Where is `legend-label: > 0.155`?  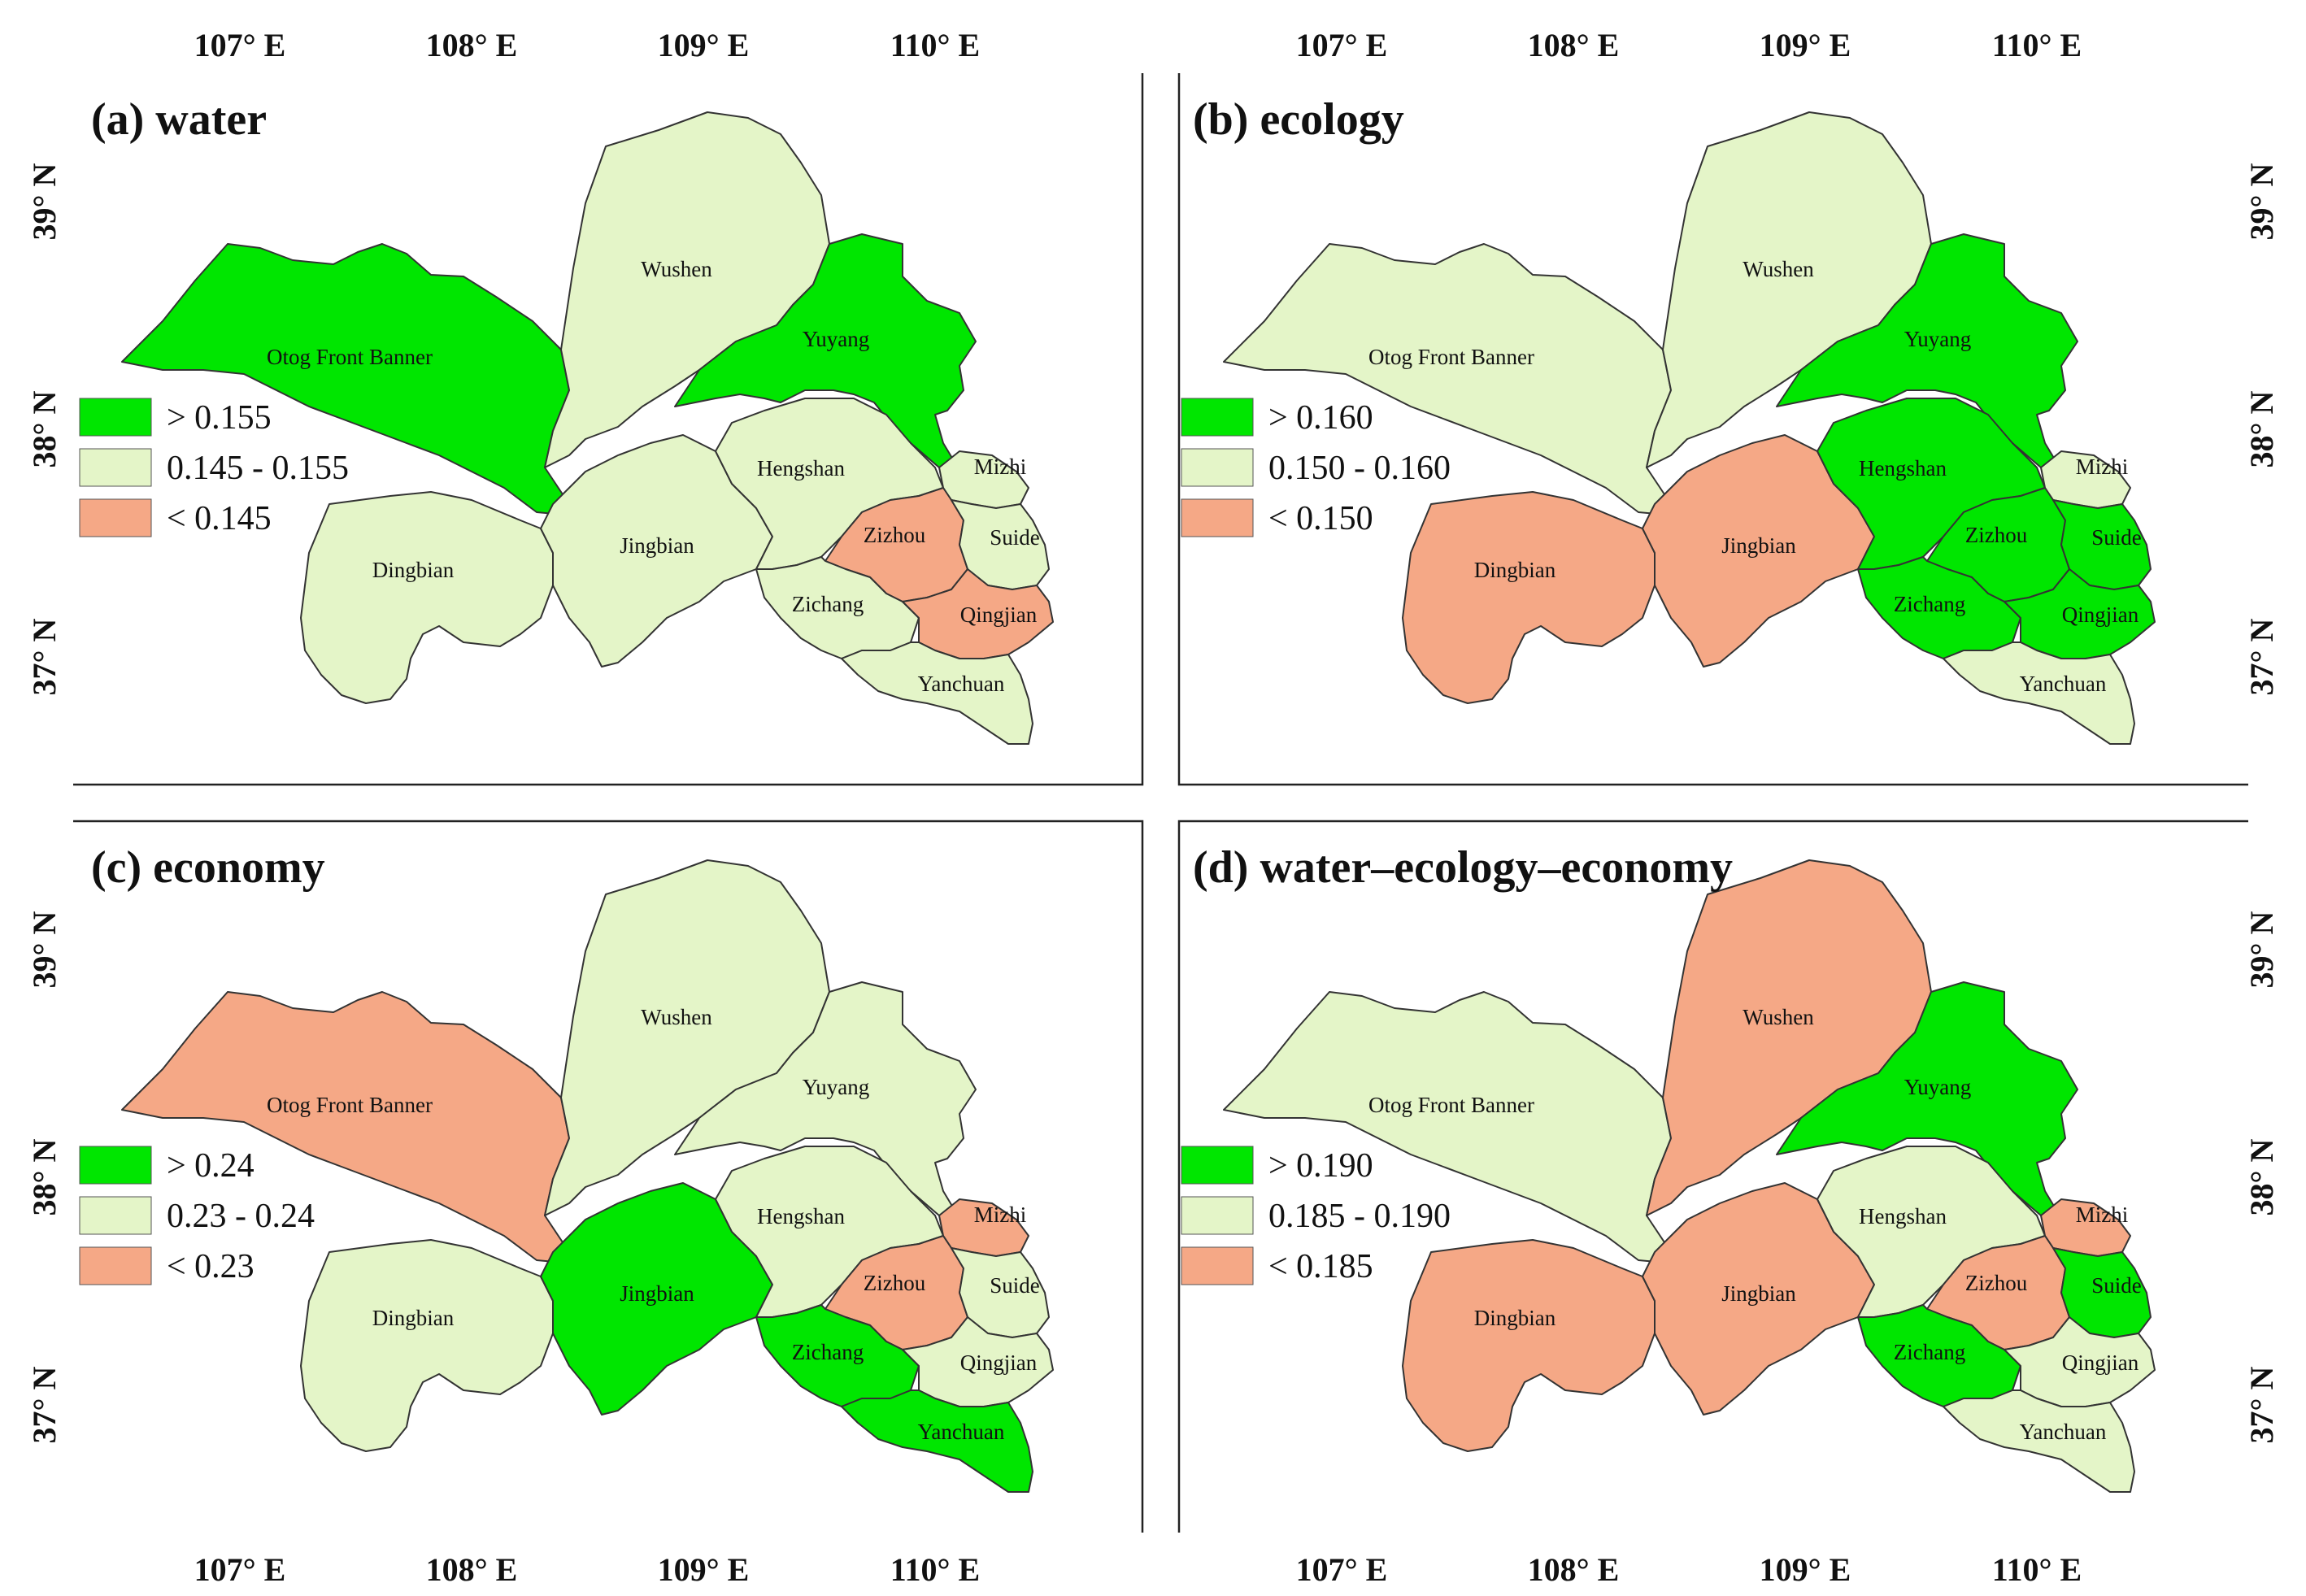 legend-label: > 0.155 is located at coordinates (219, 418).